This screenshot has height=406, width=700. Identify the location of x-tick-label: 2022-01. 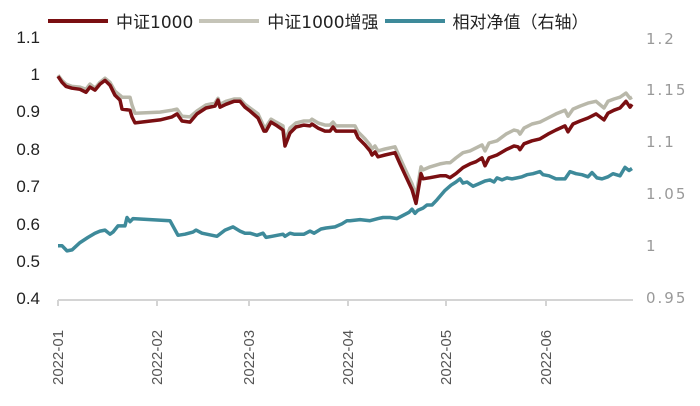
(58, 357).